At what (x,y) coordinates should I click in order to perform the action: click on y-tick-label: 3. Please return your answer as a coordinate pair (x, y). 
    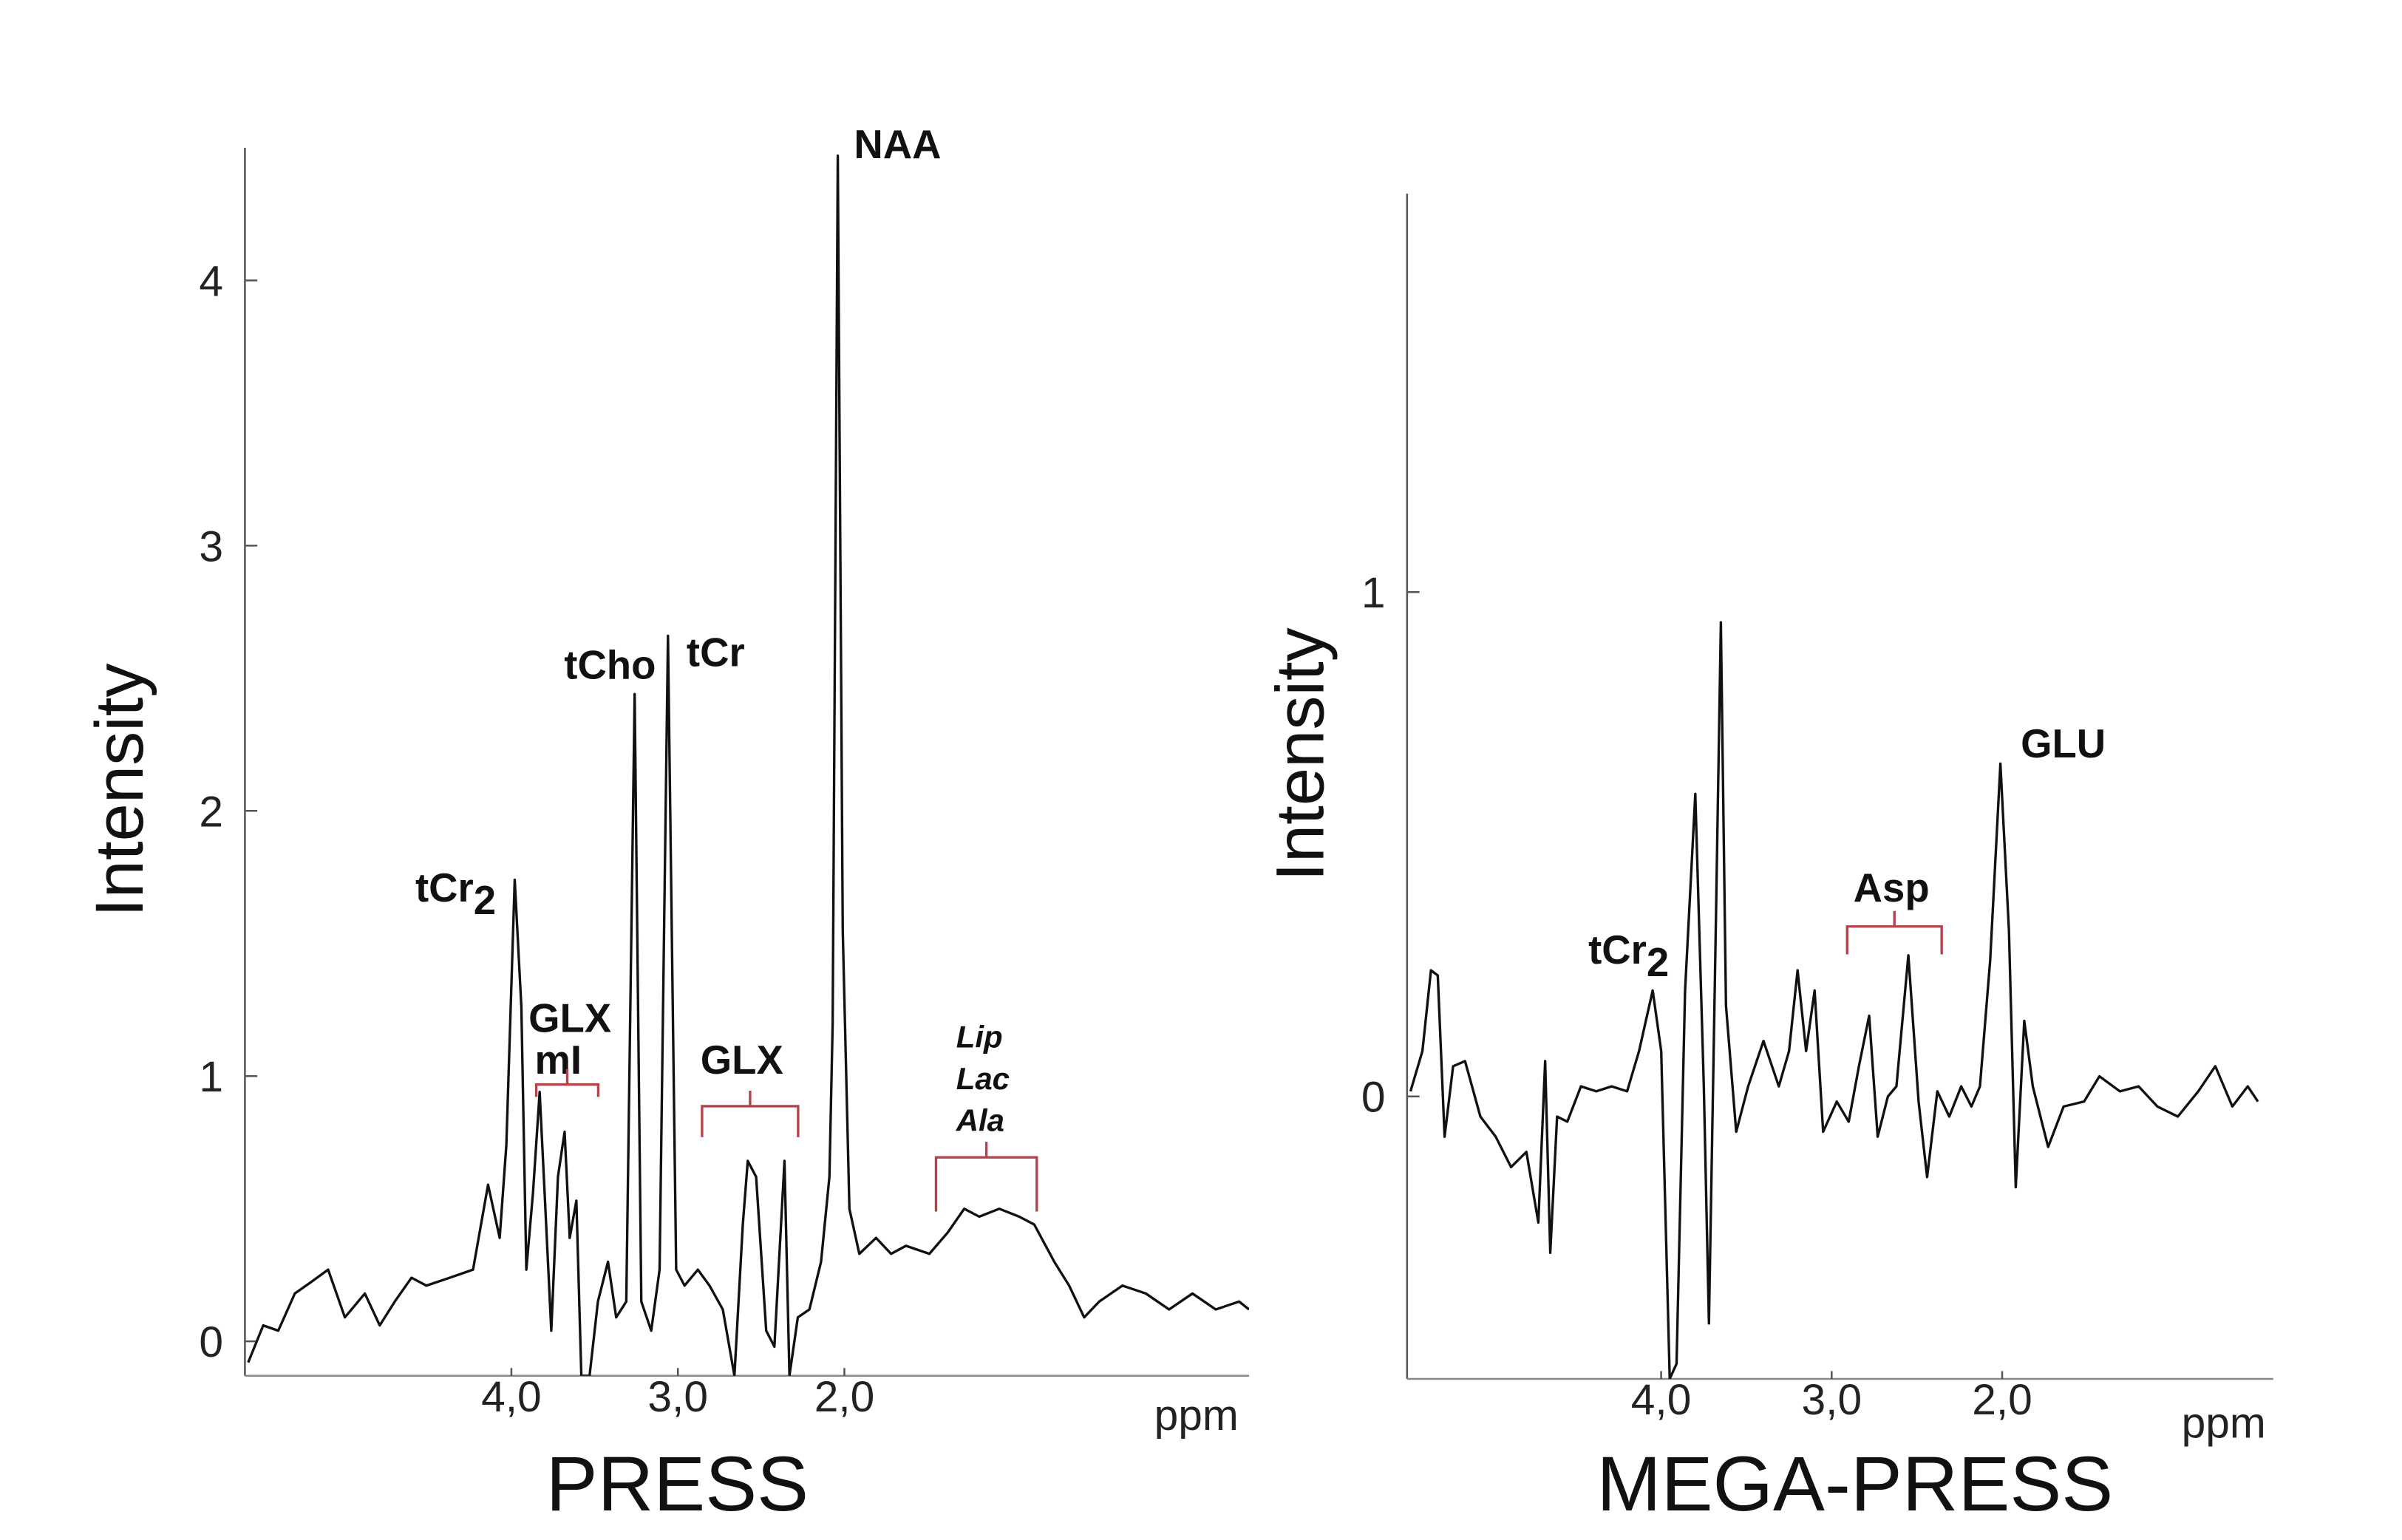
    Looking at the image, I should click on (211, 546).